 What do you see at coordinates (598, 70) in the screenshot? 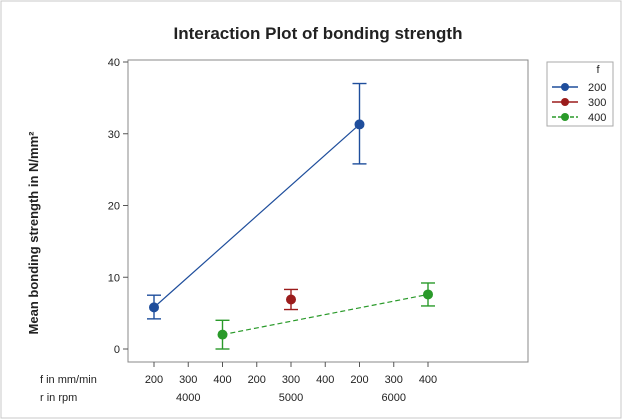
I see `legend-title: f` at bounding box center [598, 70].